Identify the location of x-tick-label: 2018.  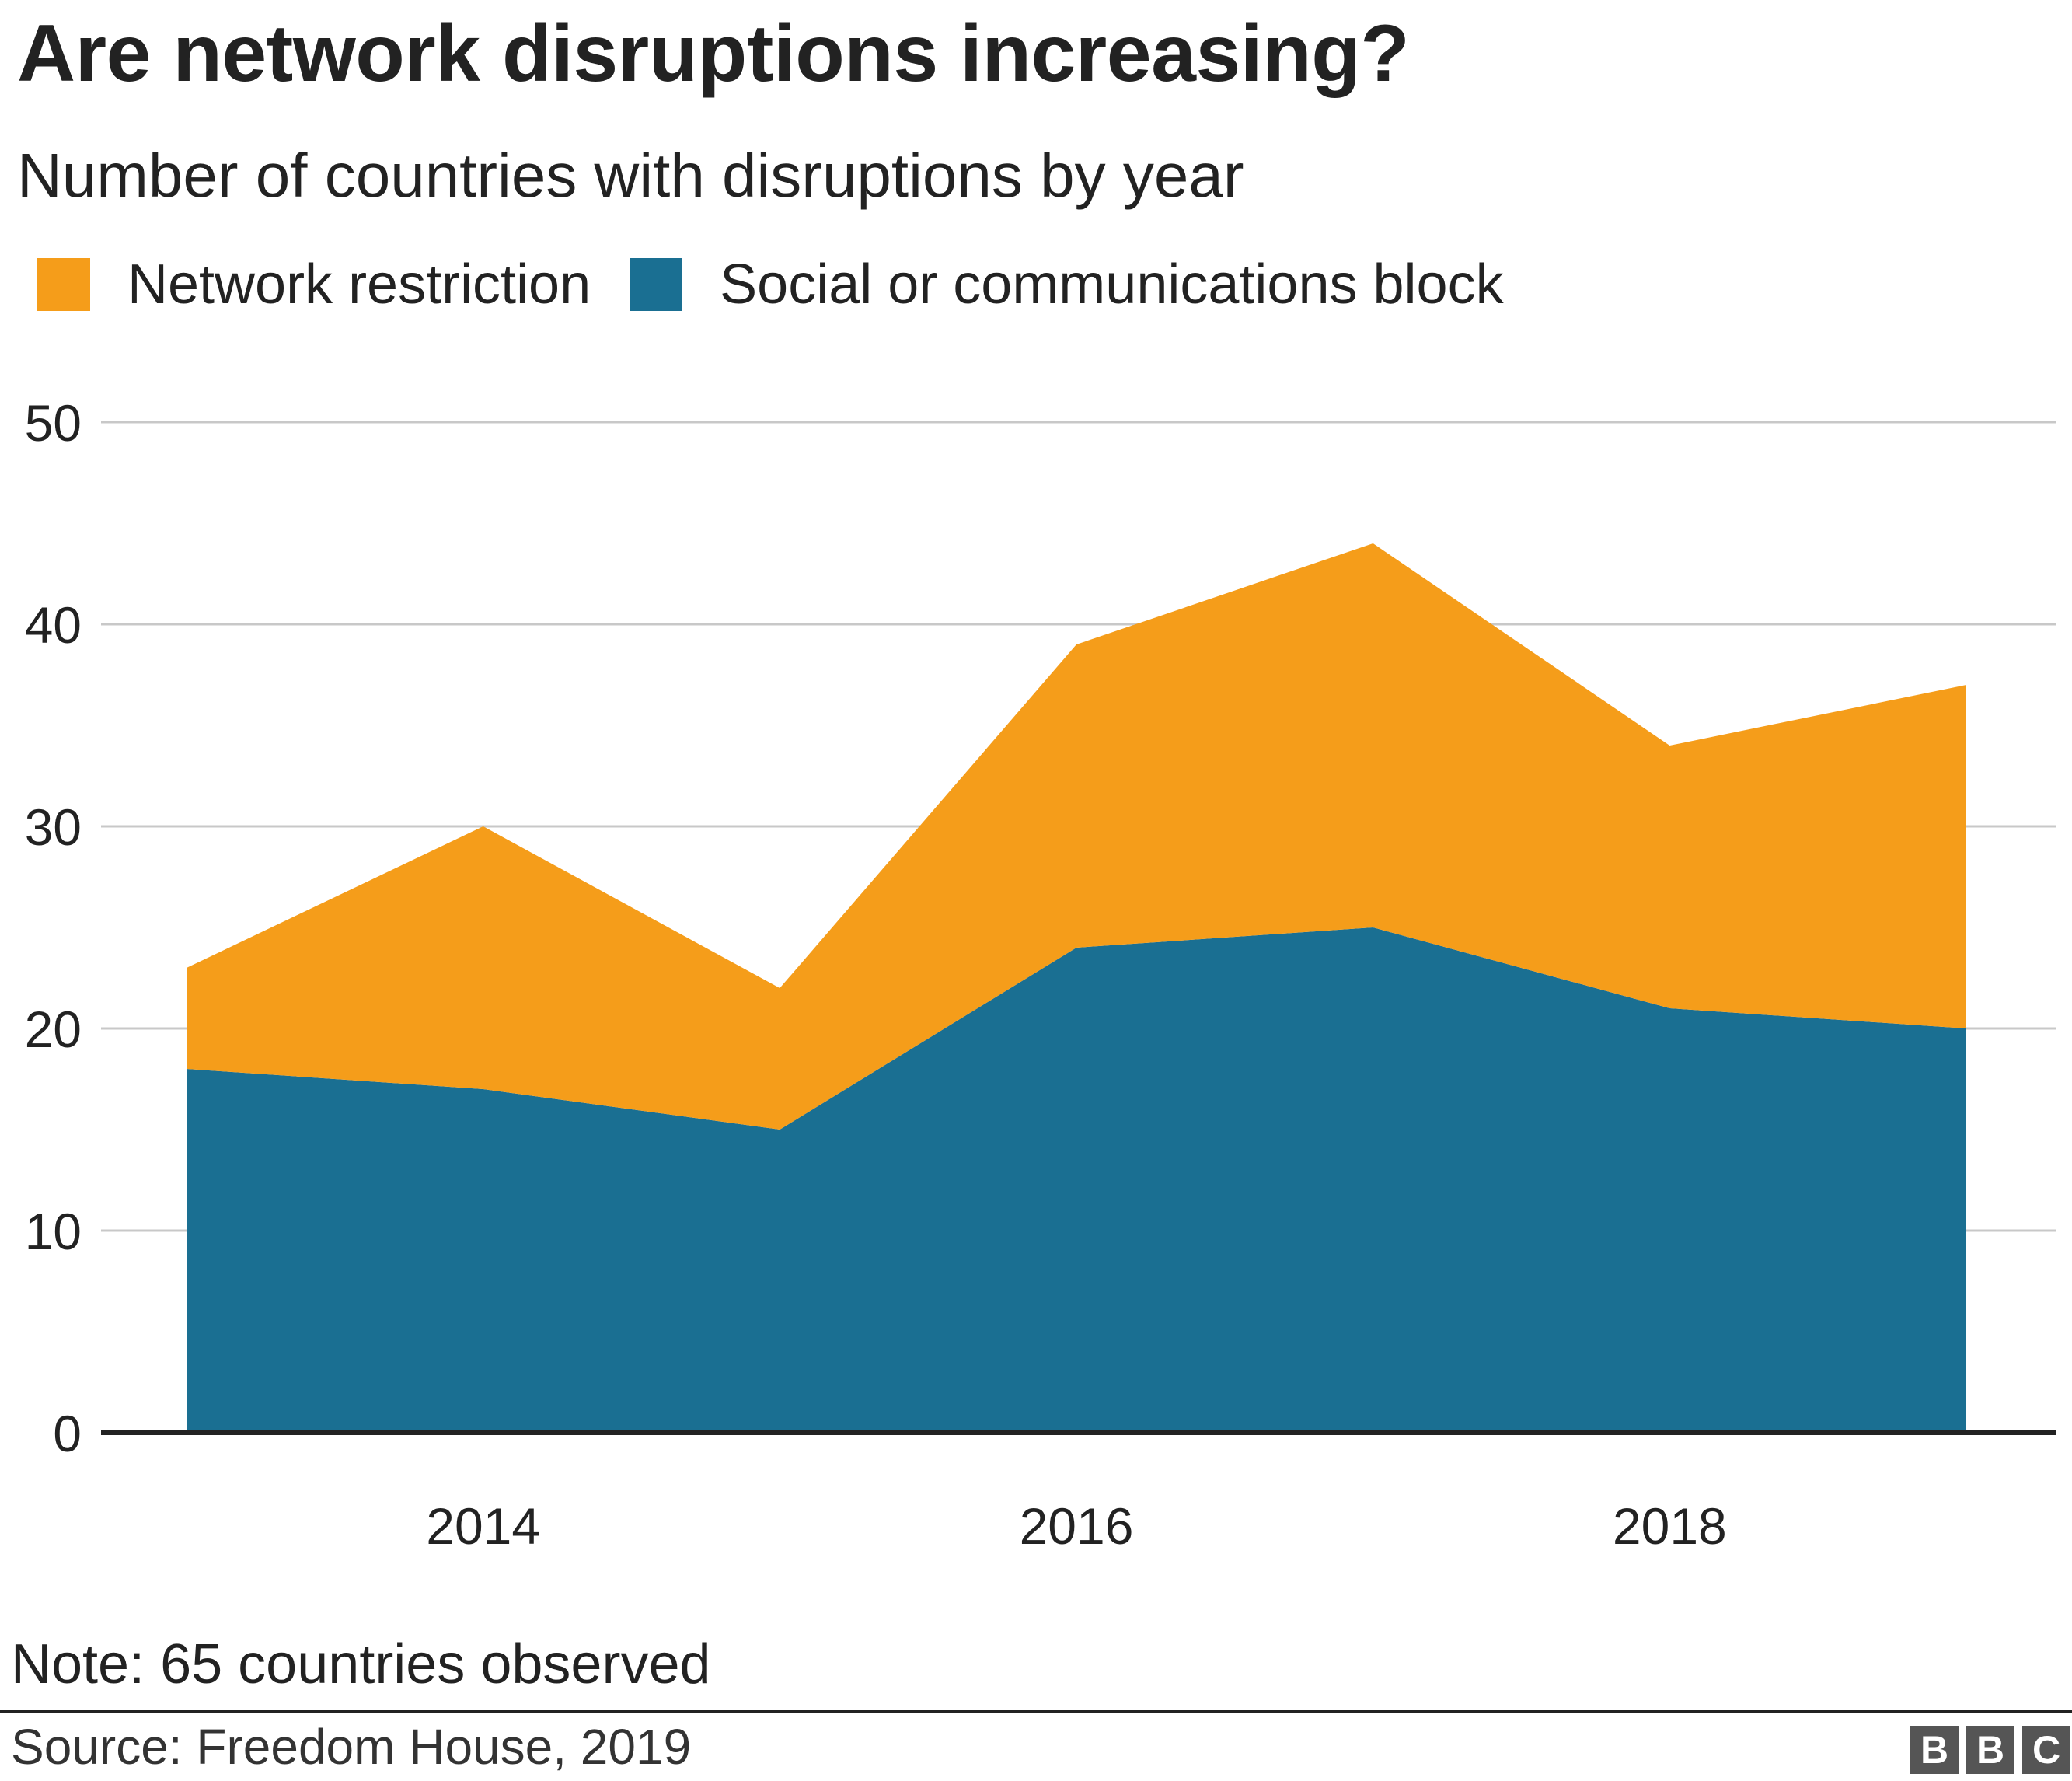
(1670, 1526).